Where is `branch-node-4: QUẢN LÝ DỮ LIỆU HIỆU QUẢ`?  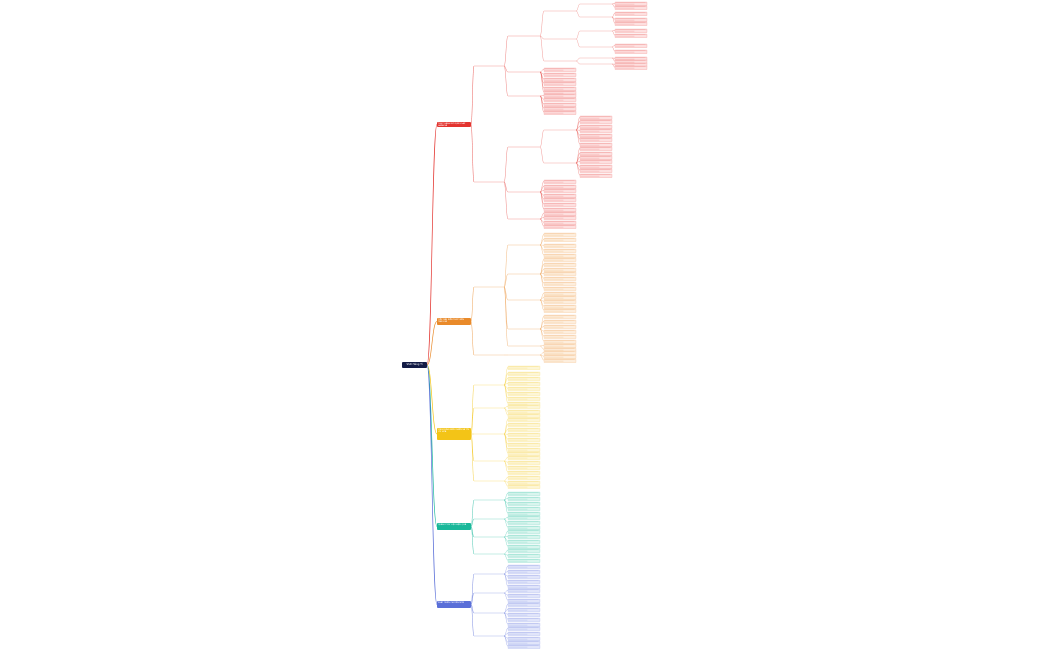 branch-node-4: QUẢN LÝ DỮ LIỆU HIỆU QUẢ is located at coordinates (454, 526).